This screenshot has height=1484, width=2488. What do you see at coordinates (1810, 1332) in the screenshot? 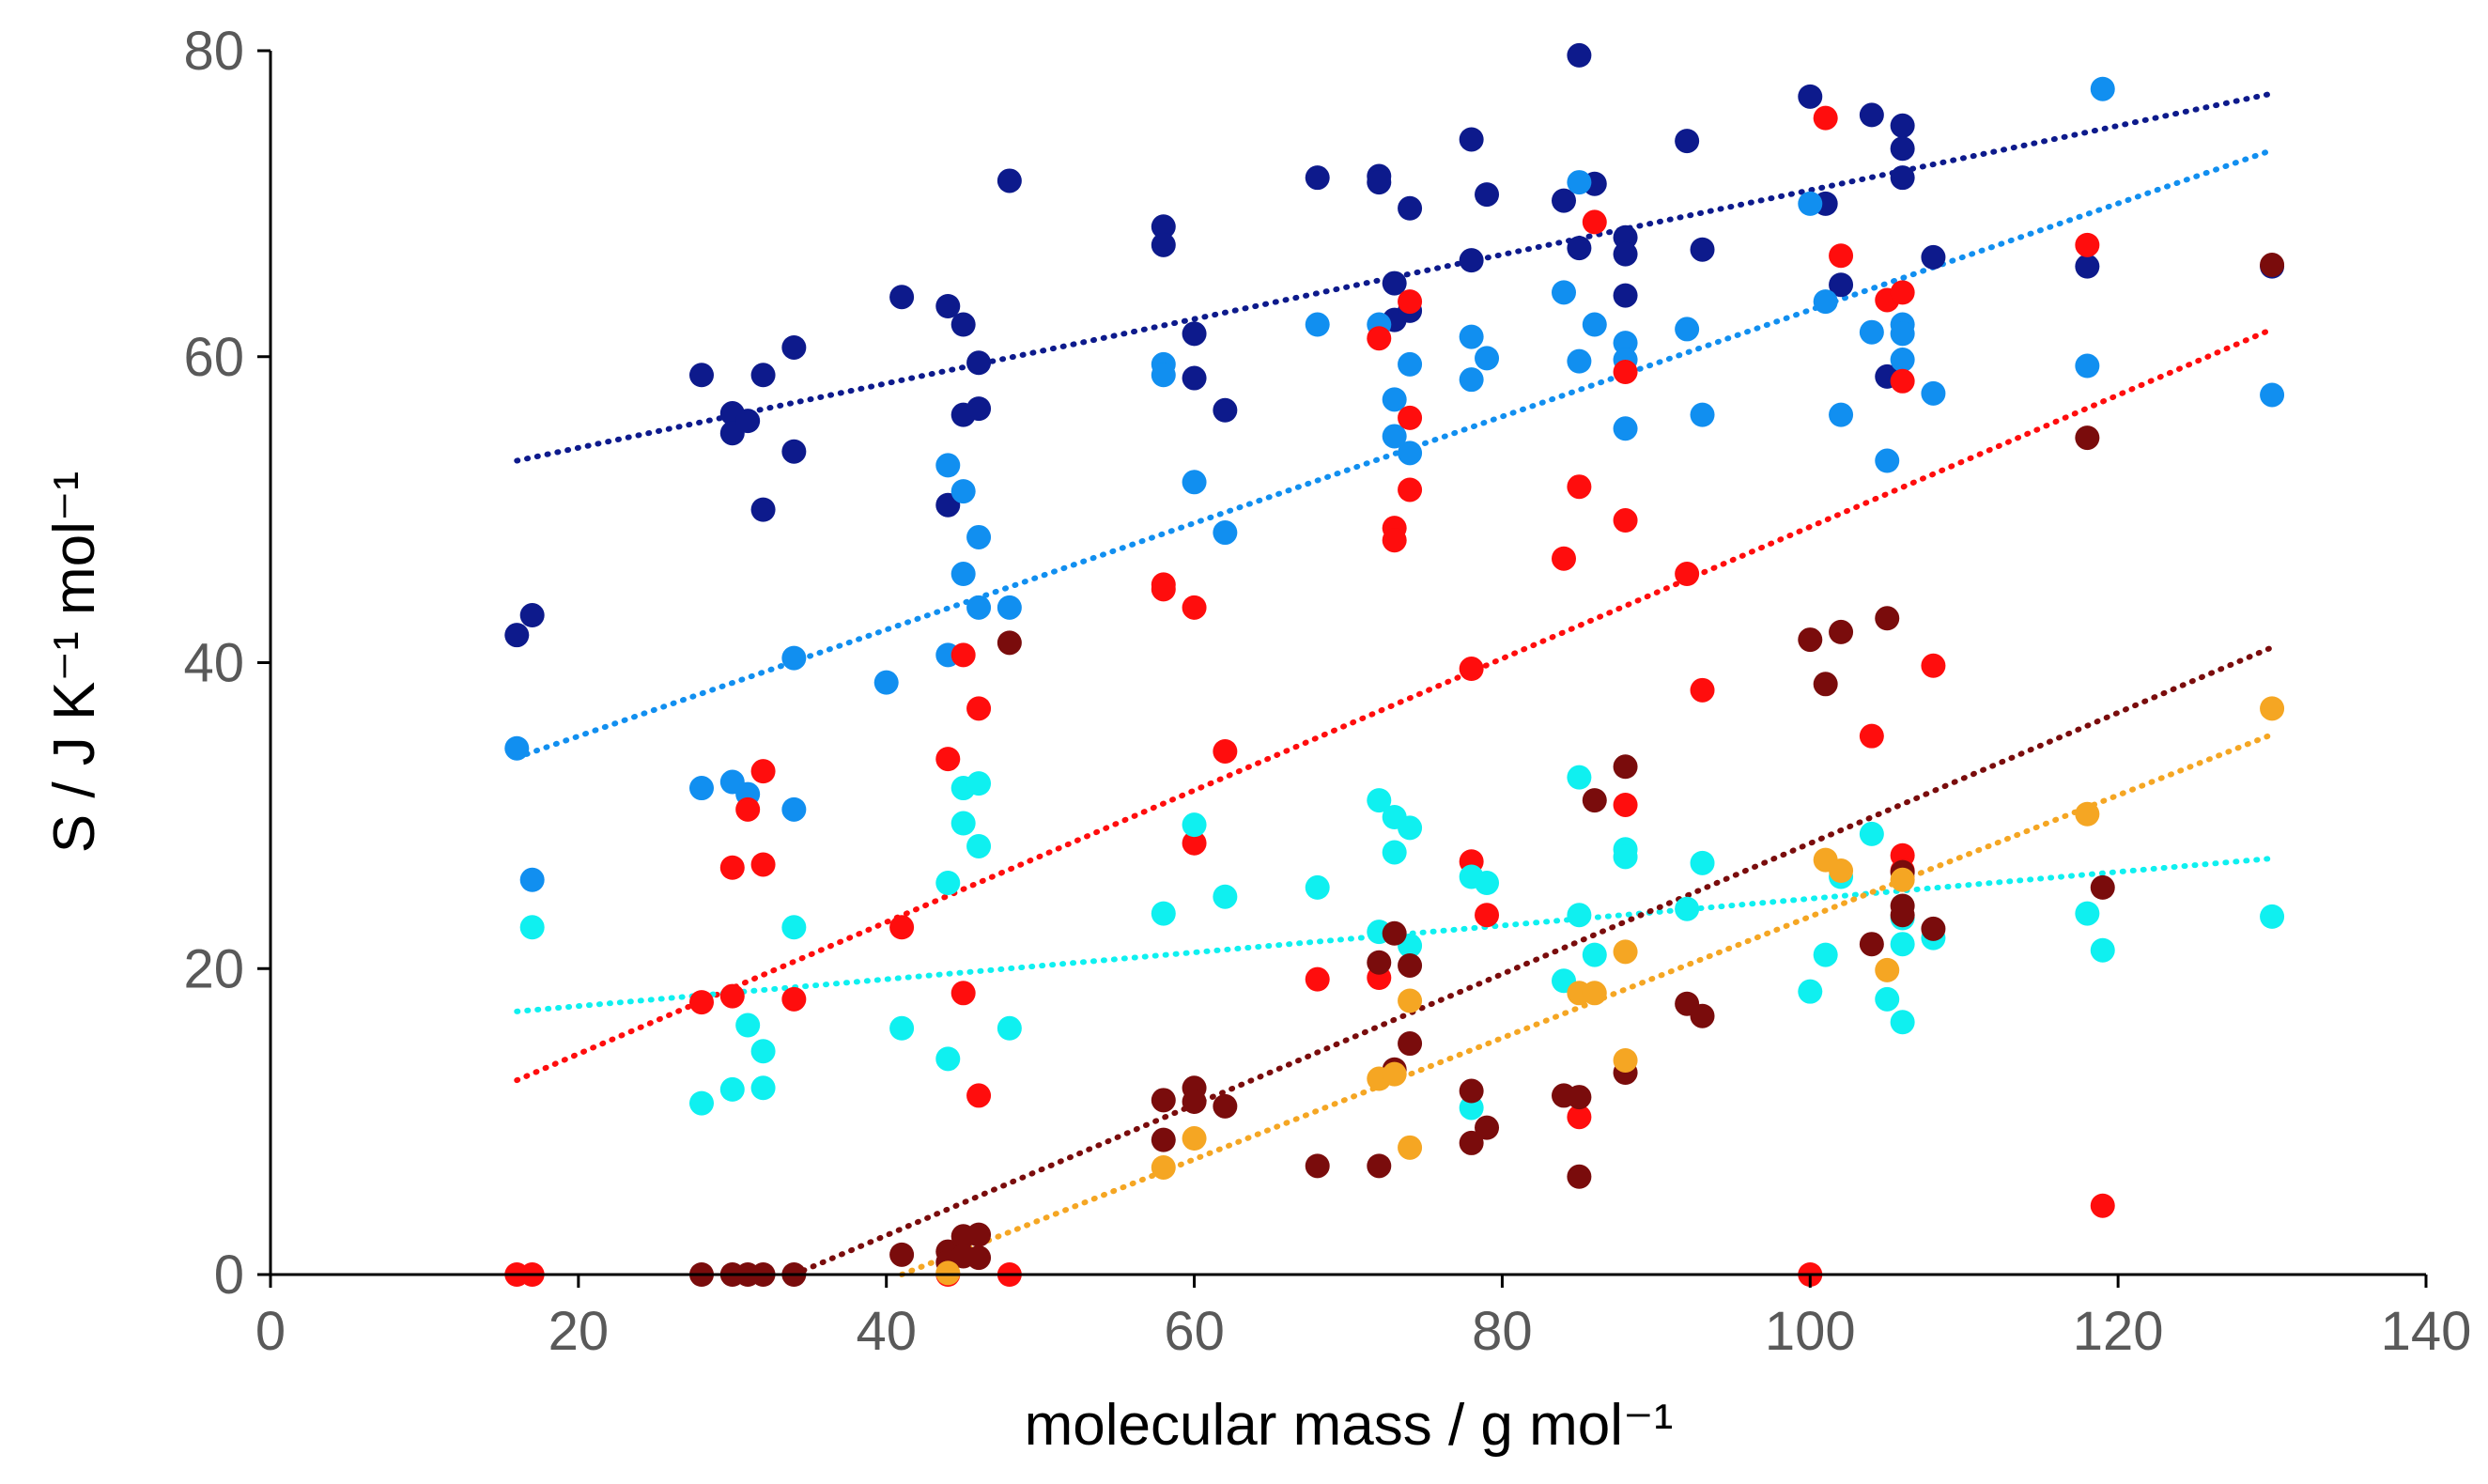
I see `x-tick-label: 100` at bounding box center [1810, 1332].